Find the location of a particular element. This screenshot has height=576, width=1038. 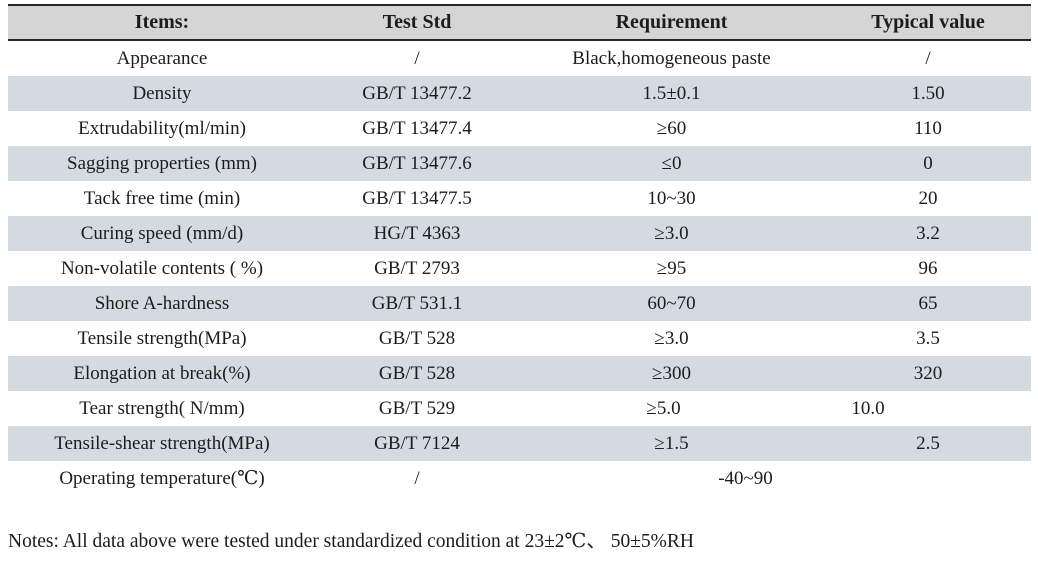

cell-item: Sagging properties (mm) is located at coordinates (162, 163).